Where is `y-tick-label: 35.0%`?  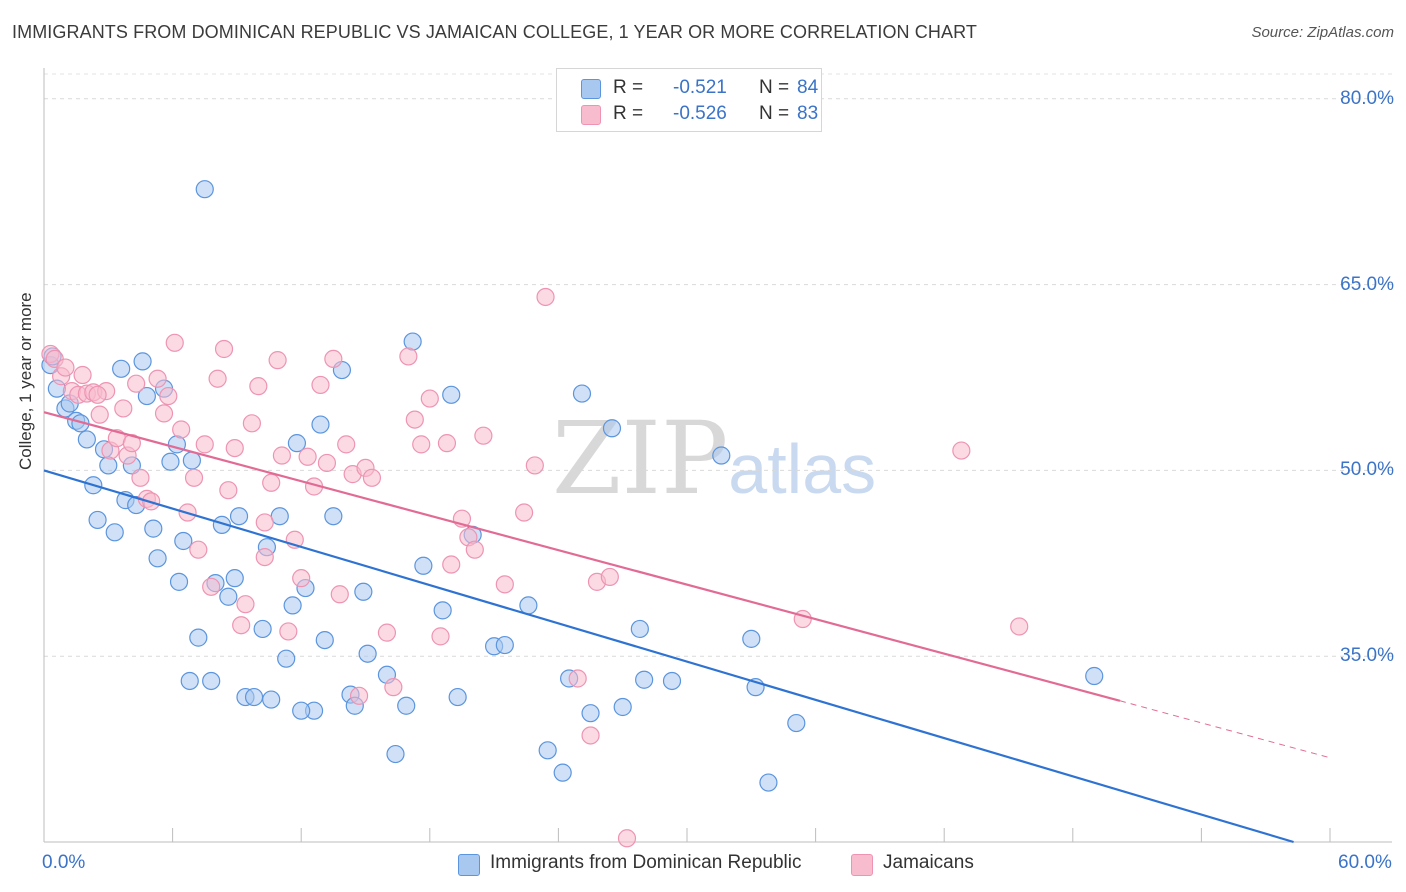
y-tick-label: 35.0% is located at coordinates (1367, 656).